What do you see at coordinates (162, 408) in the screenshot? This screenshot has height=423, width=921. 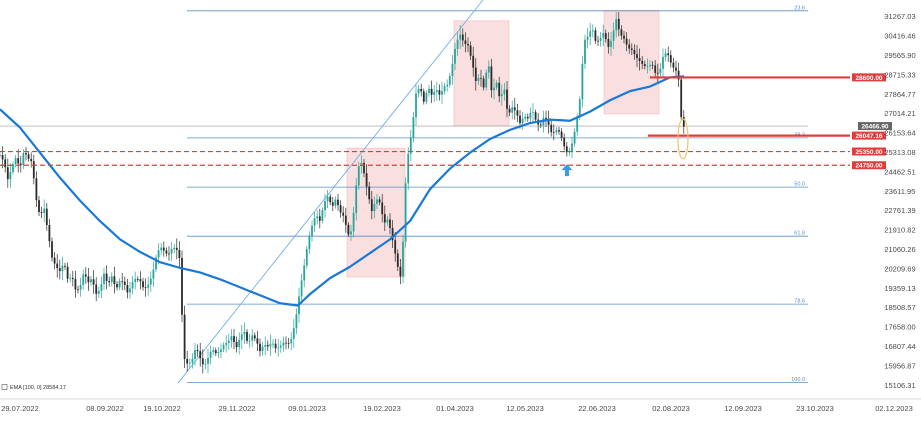 I see `x-tick-label: 19.10.2022` at bounding box center [162, 408].